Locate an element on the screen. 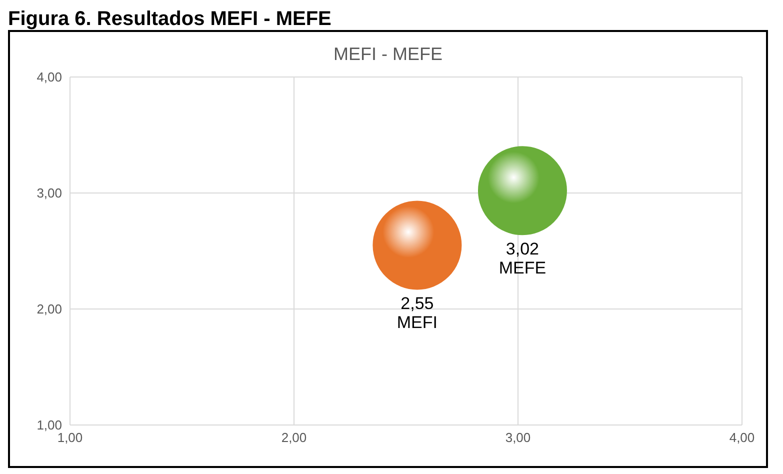  y-tick-label: 1,00 is located at coordinates (49, 425).